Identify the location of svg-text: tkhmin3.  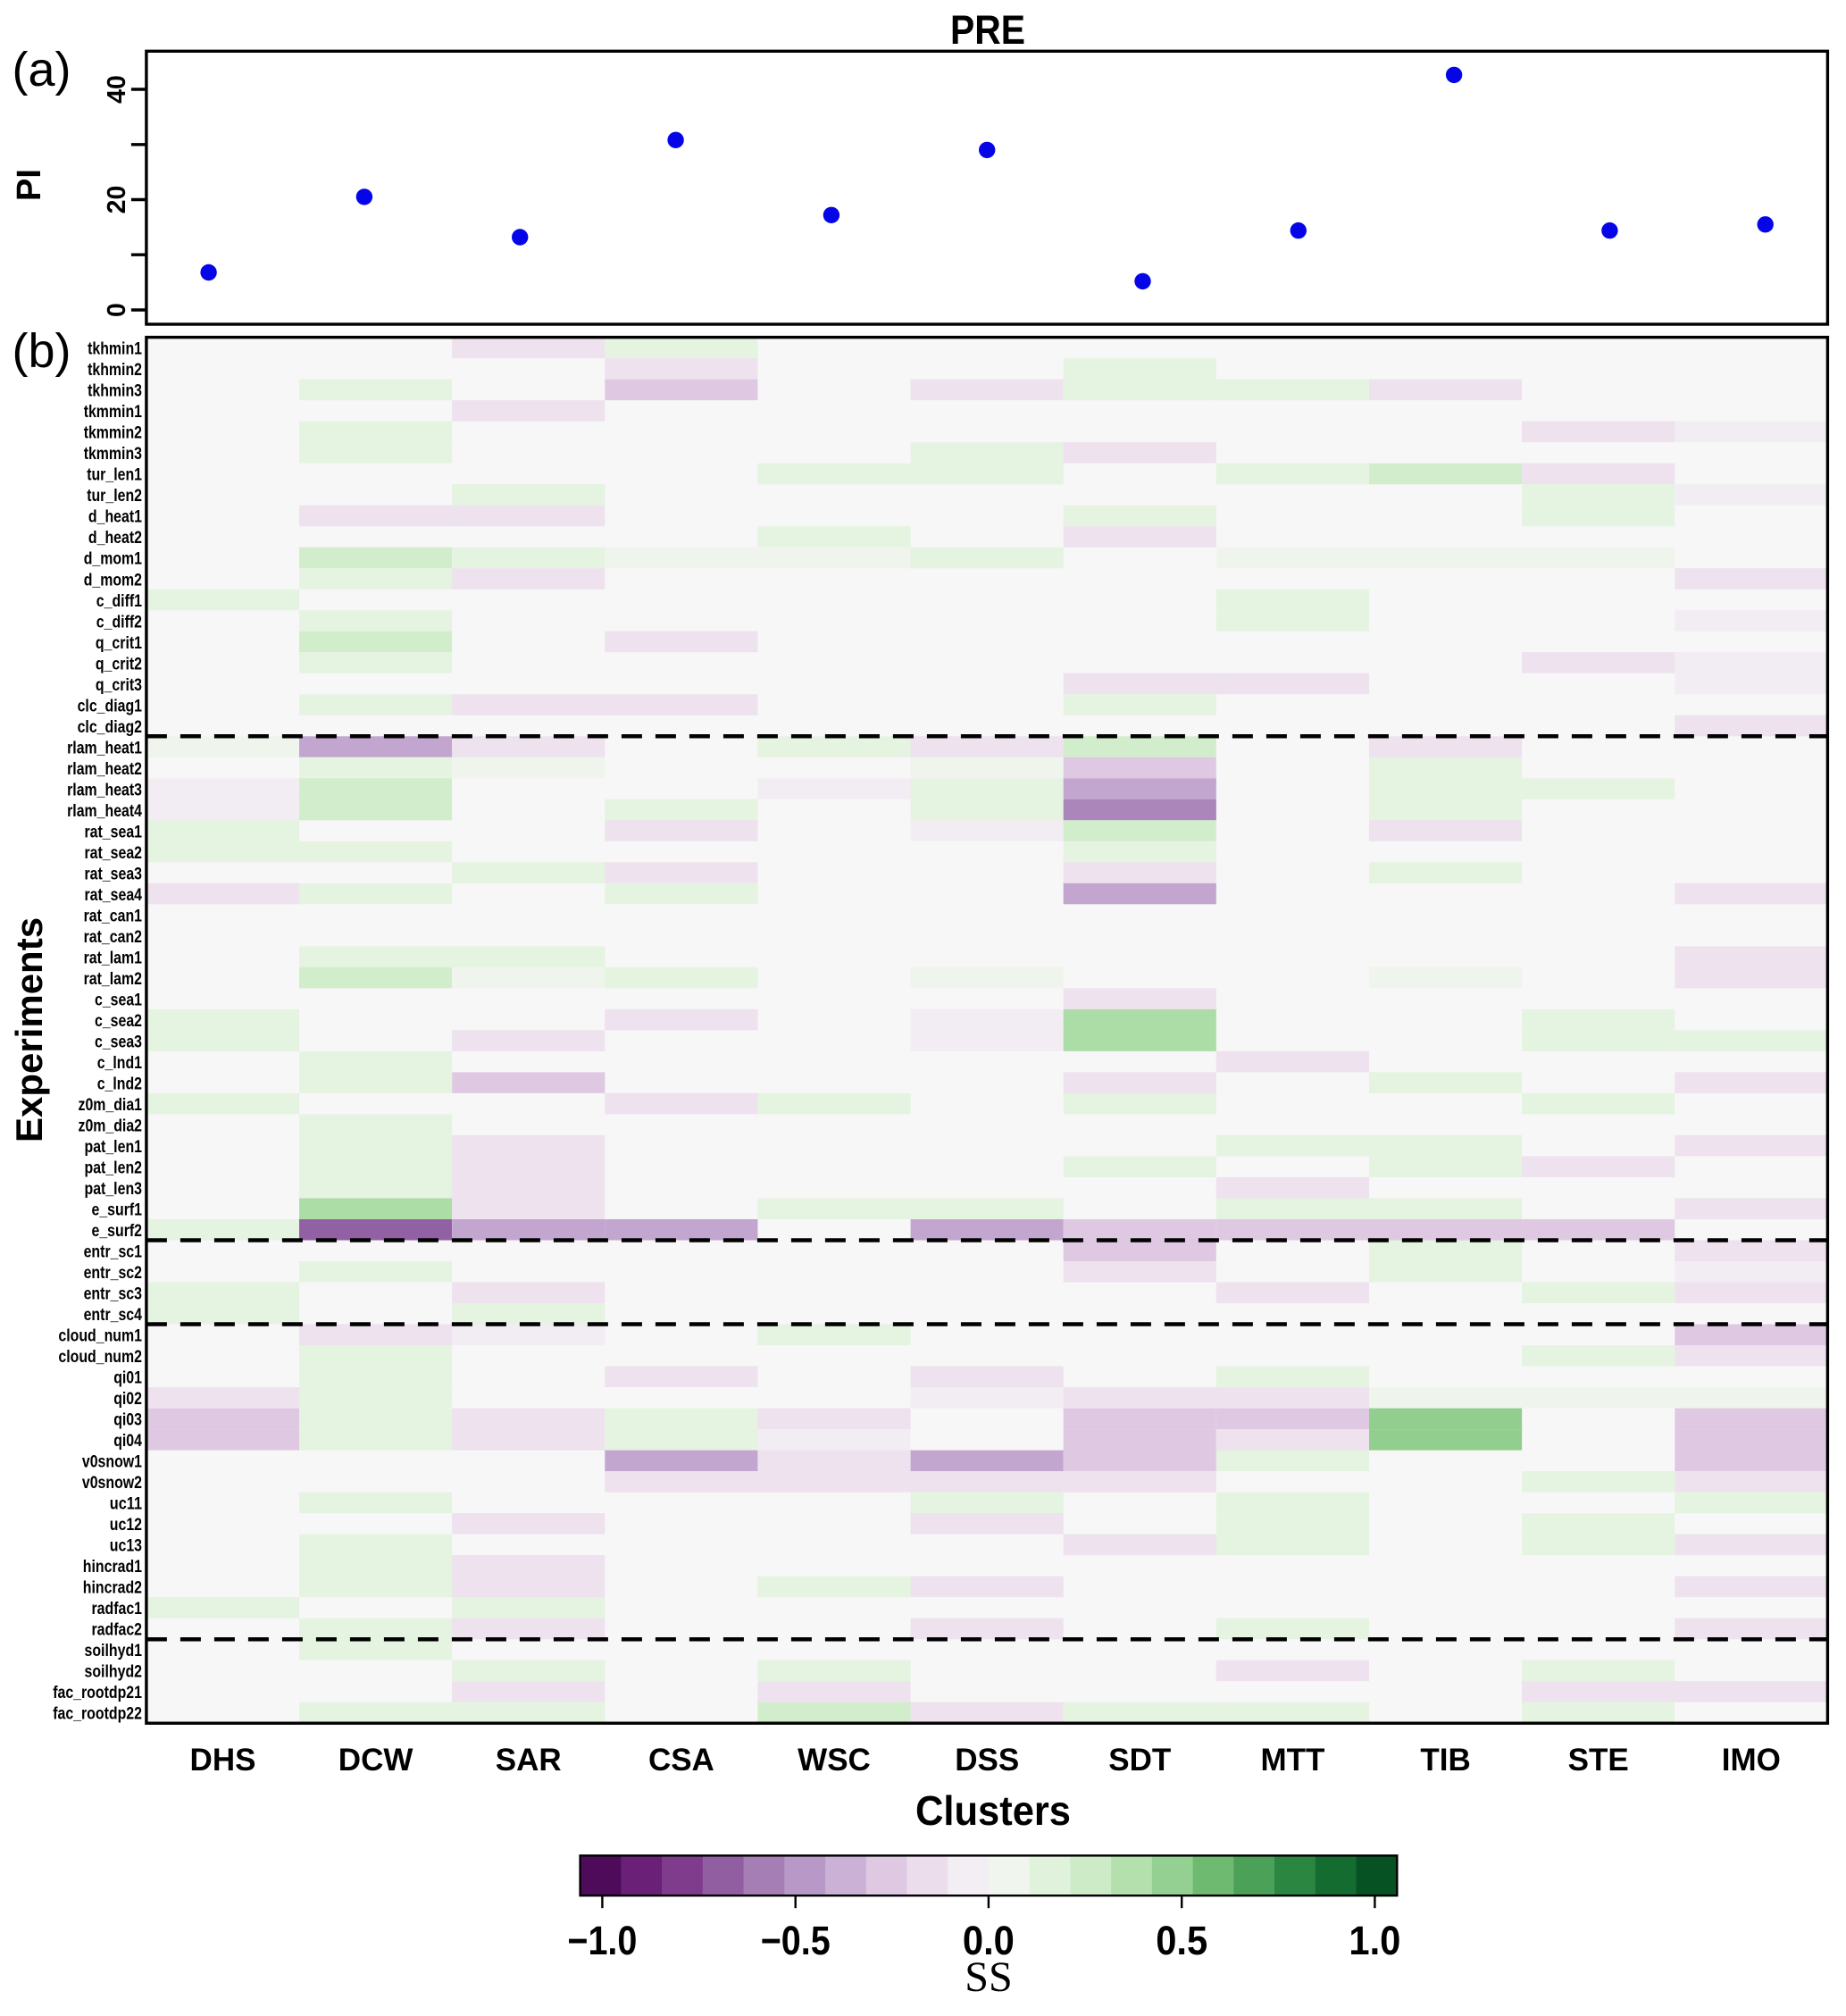
(115, 391).